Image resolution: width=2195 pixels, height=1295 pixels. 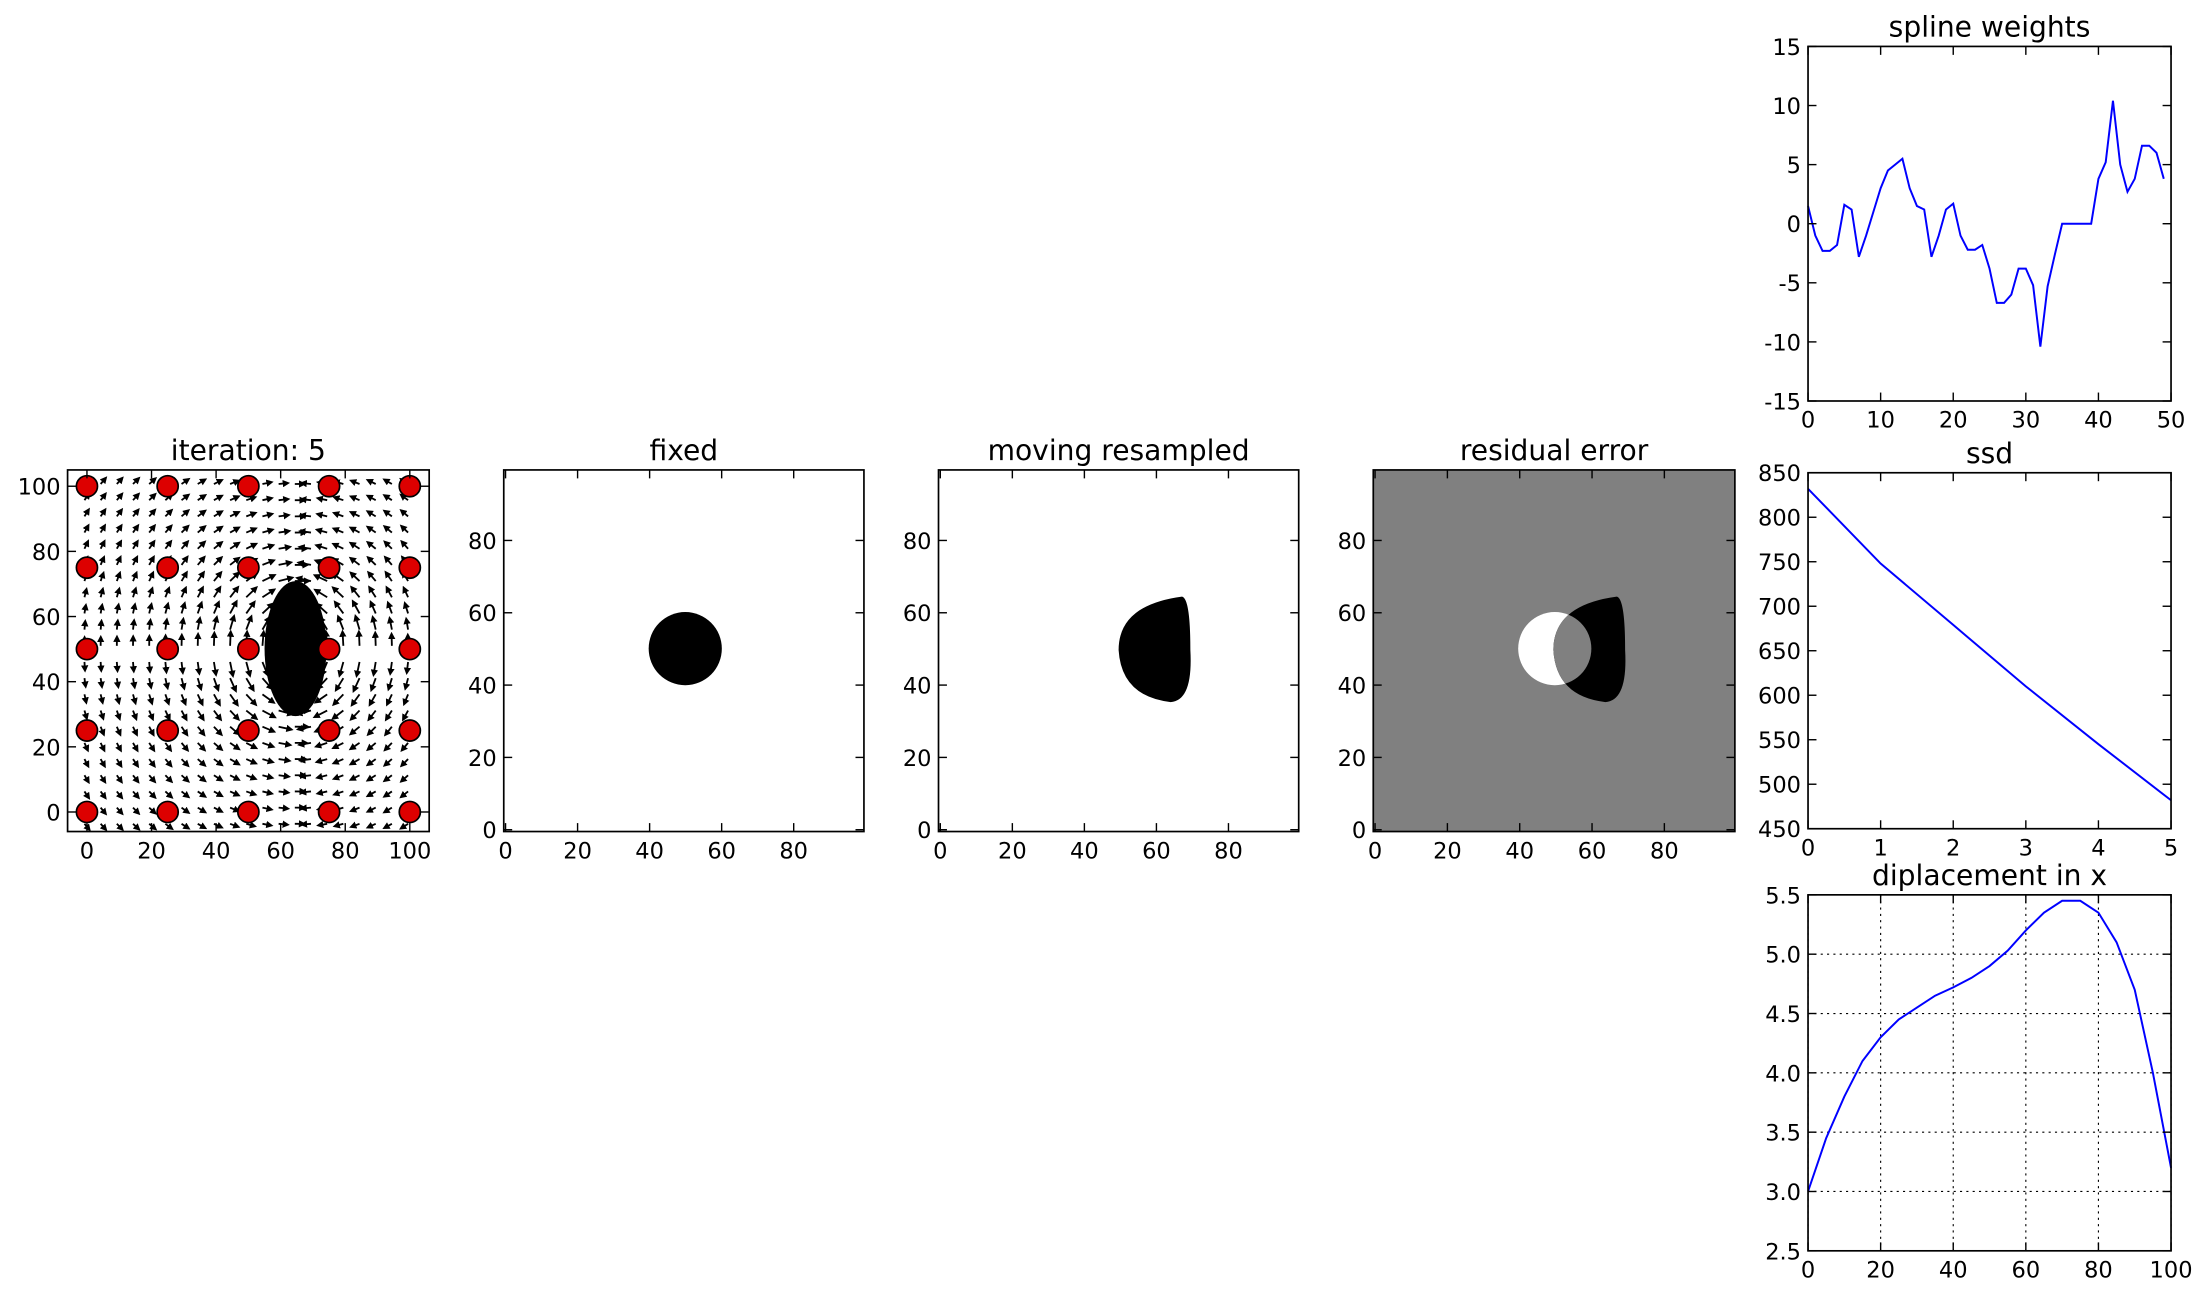 I want to click on x-tick-label: 100, so click(x=2171, y=1271).